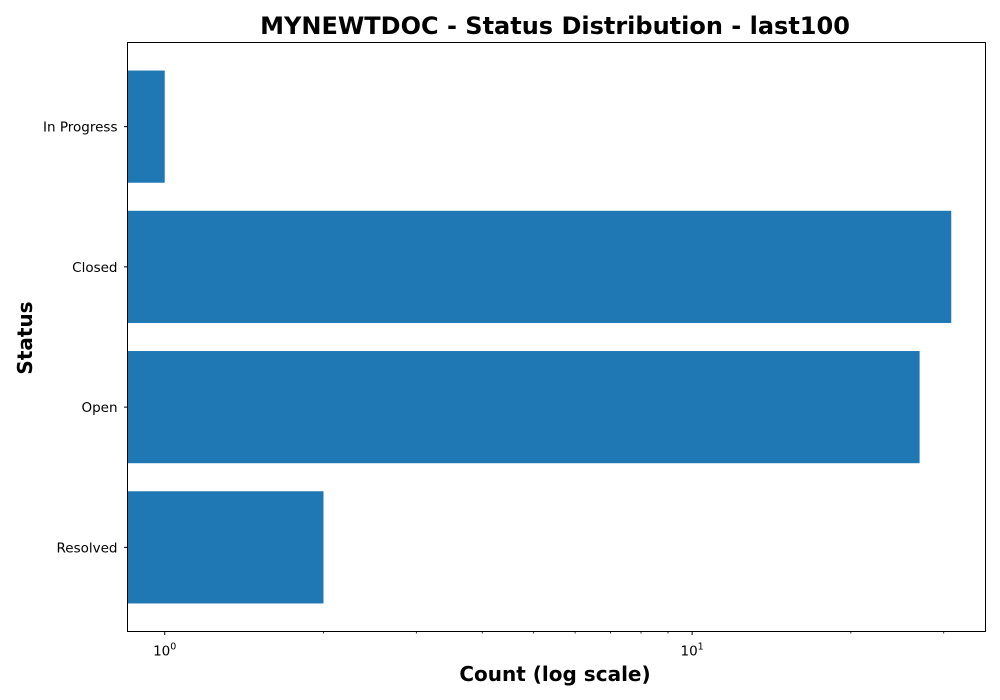  What do you see at coordinates (87, 548) in the screenshot?
I see `y-tick-label-resolved: Resolved` at bounding box center [87, 548].